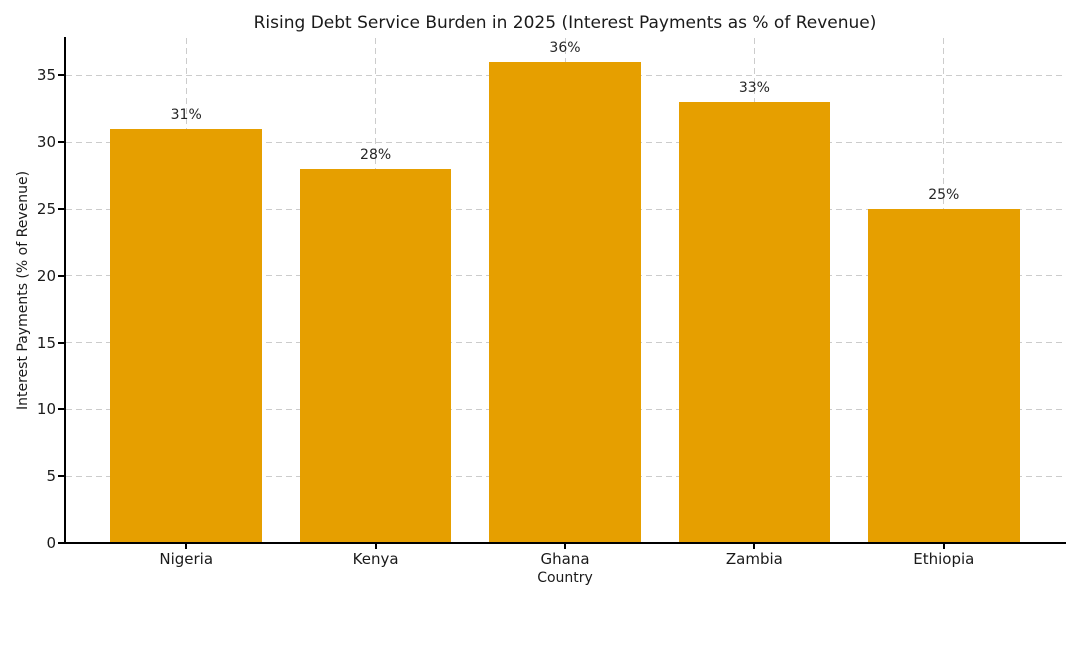 The image size is (1080, 648). I want to click on y-tick-label: 0, so click(51, 543).